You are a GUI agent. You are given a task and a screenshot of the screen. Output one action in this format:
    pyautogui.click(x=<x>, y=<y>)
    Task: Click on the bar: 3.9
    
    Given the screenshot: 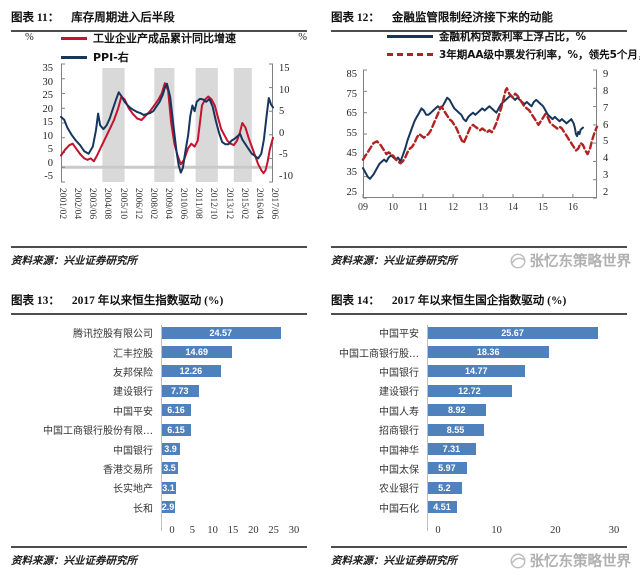 What is the action you would take?
    pyautogui.click(x=170, y=449)
    